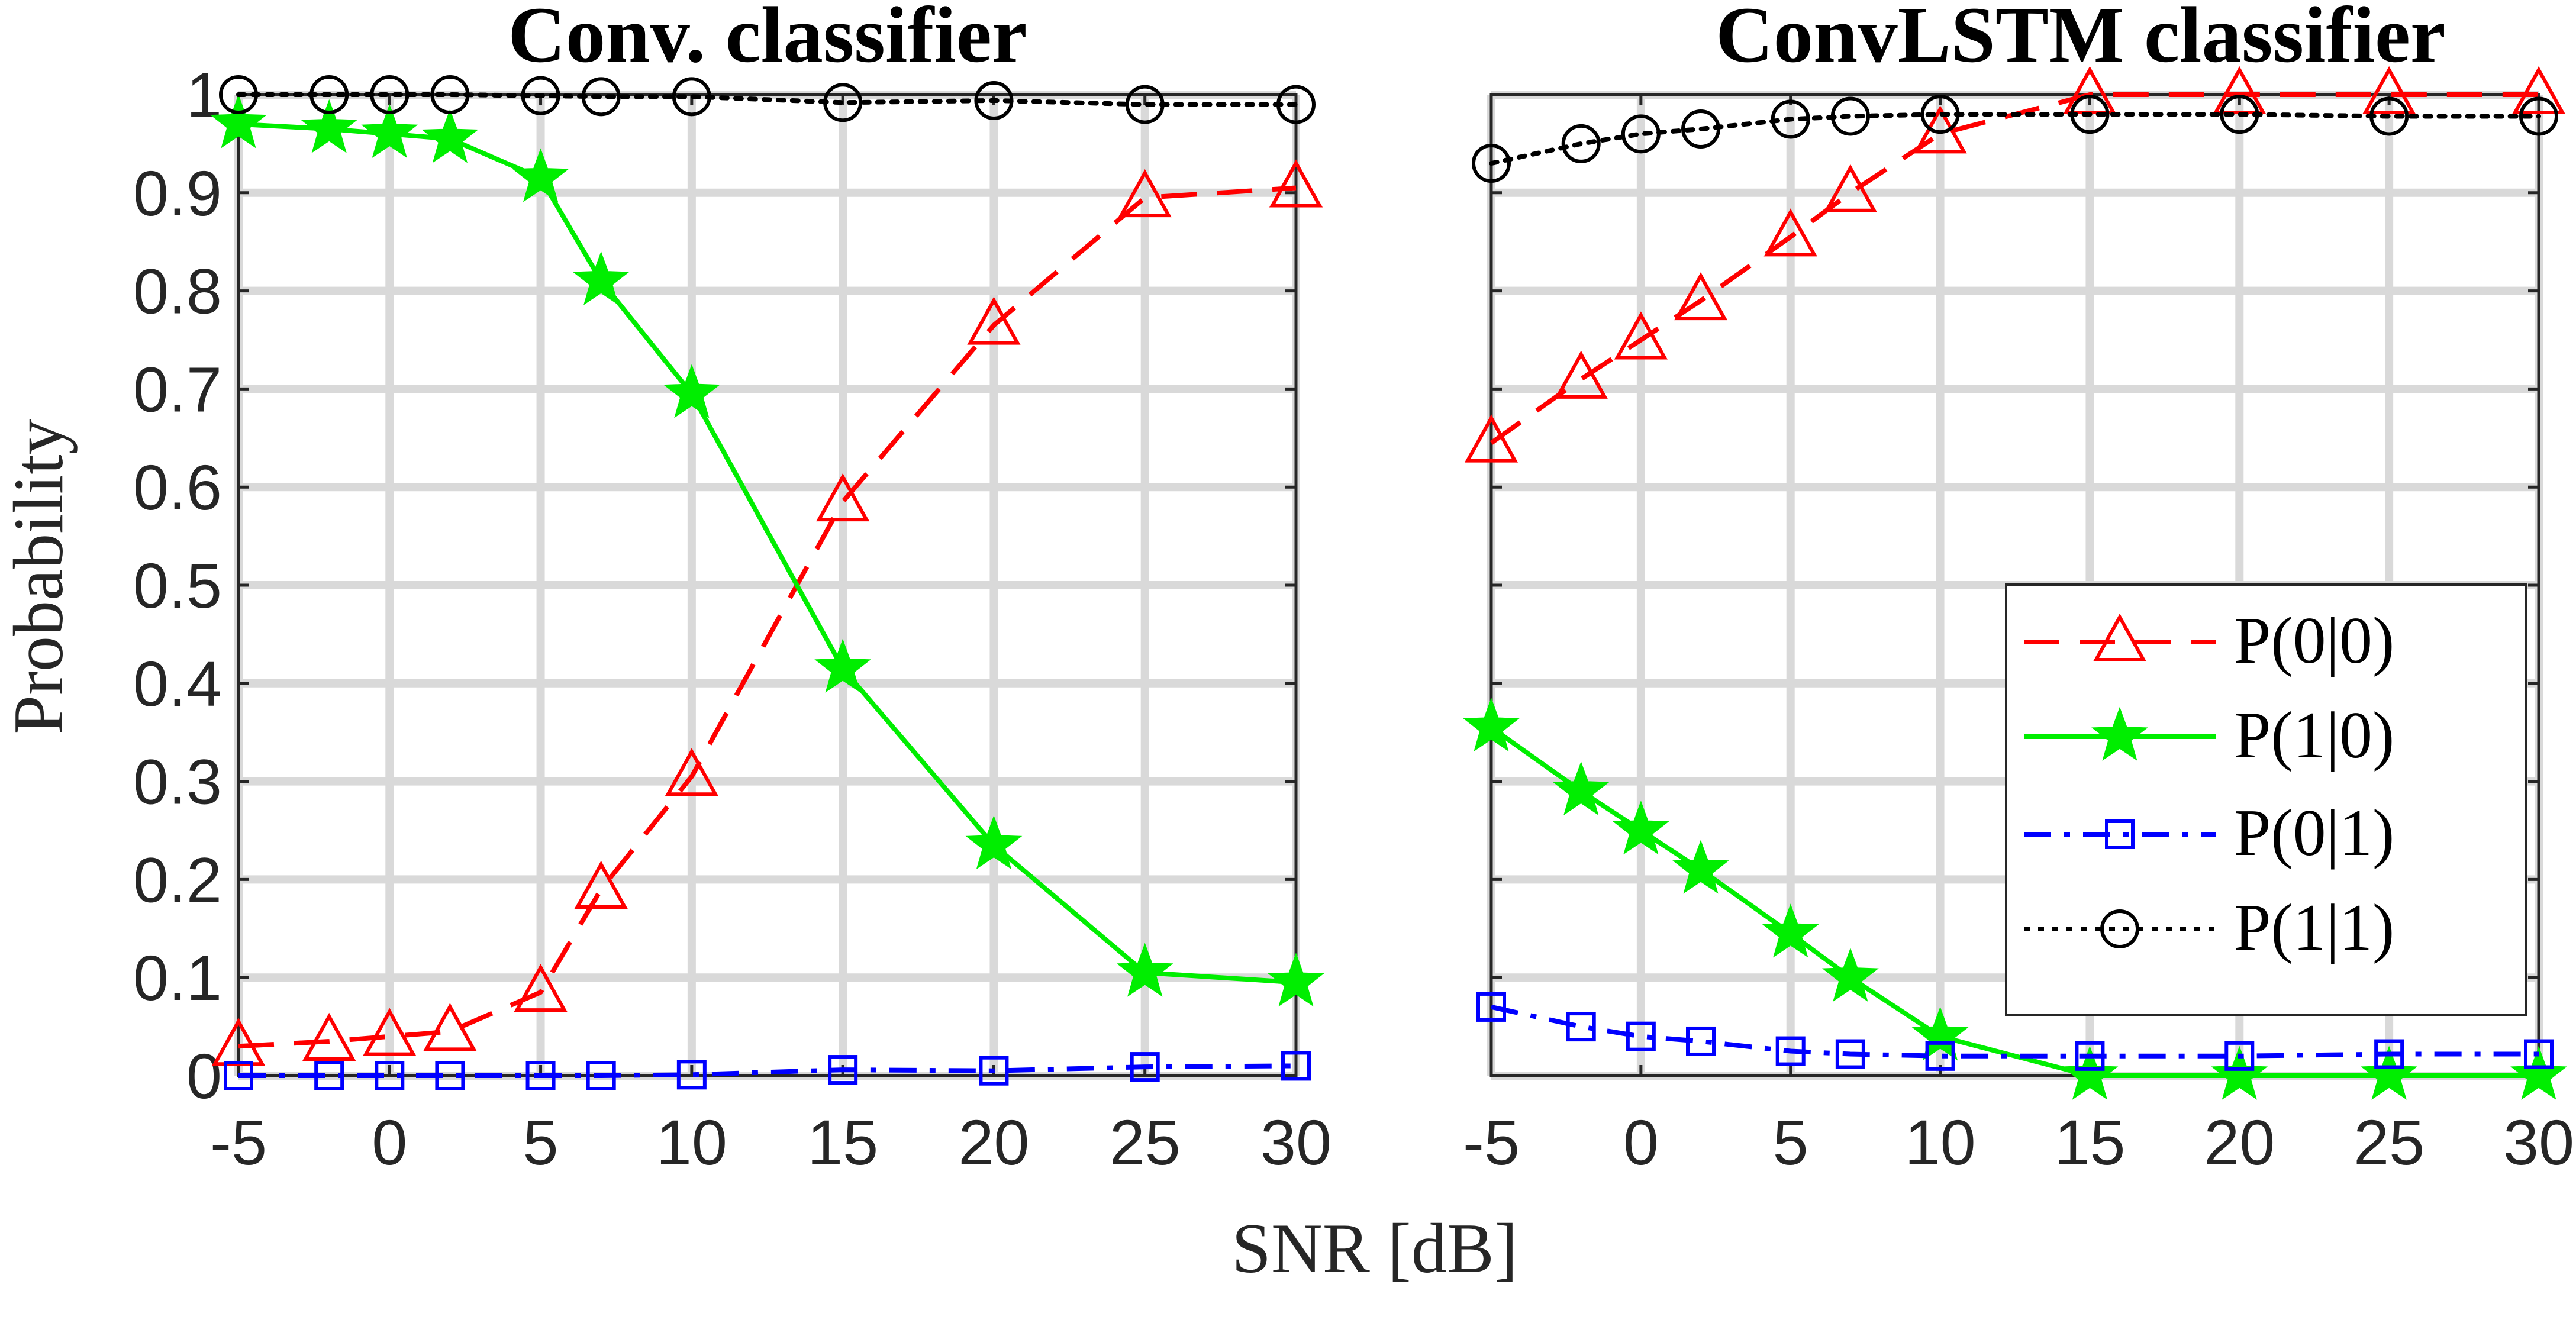  What do you see at coordinates (2119, 929) in the screenshot?
I see `legend-marker-p11` at bounding box center [2119, 929].